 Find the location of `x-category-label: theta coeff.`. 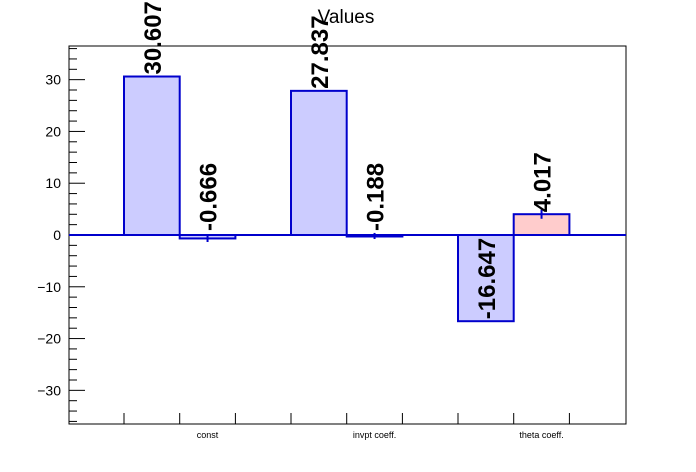

x-category-label: theta coeff. is located at coordinates (541, 435).